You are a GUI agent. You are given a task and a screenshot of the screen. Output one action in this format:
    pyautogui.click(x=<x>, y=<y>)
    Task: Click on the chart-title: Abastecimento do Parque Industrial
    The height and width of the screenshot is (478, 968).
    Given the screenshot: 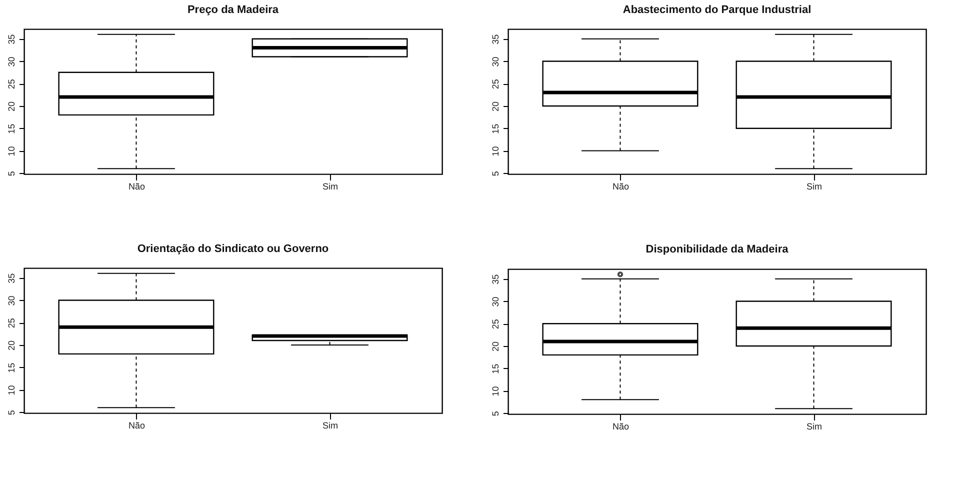 What is the action you would take?
    pyautogui.click(x=717, y=10)
    